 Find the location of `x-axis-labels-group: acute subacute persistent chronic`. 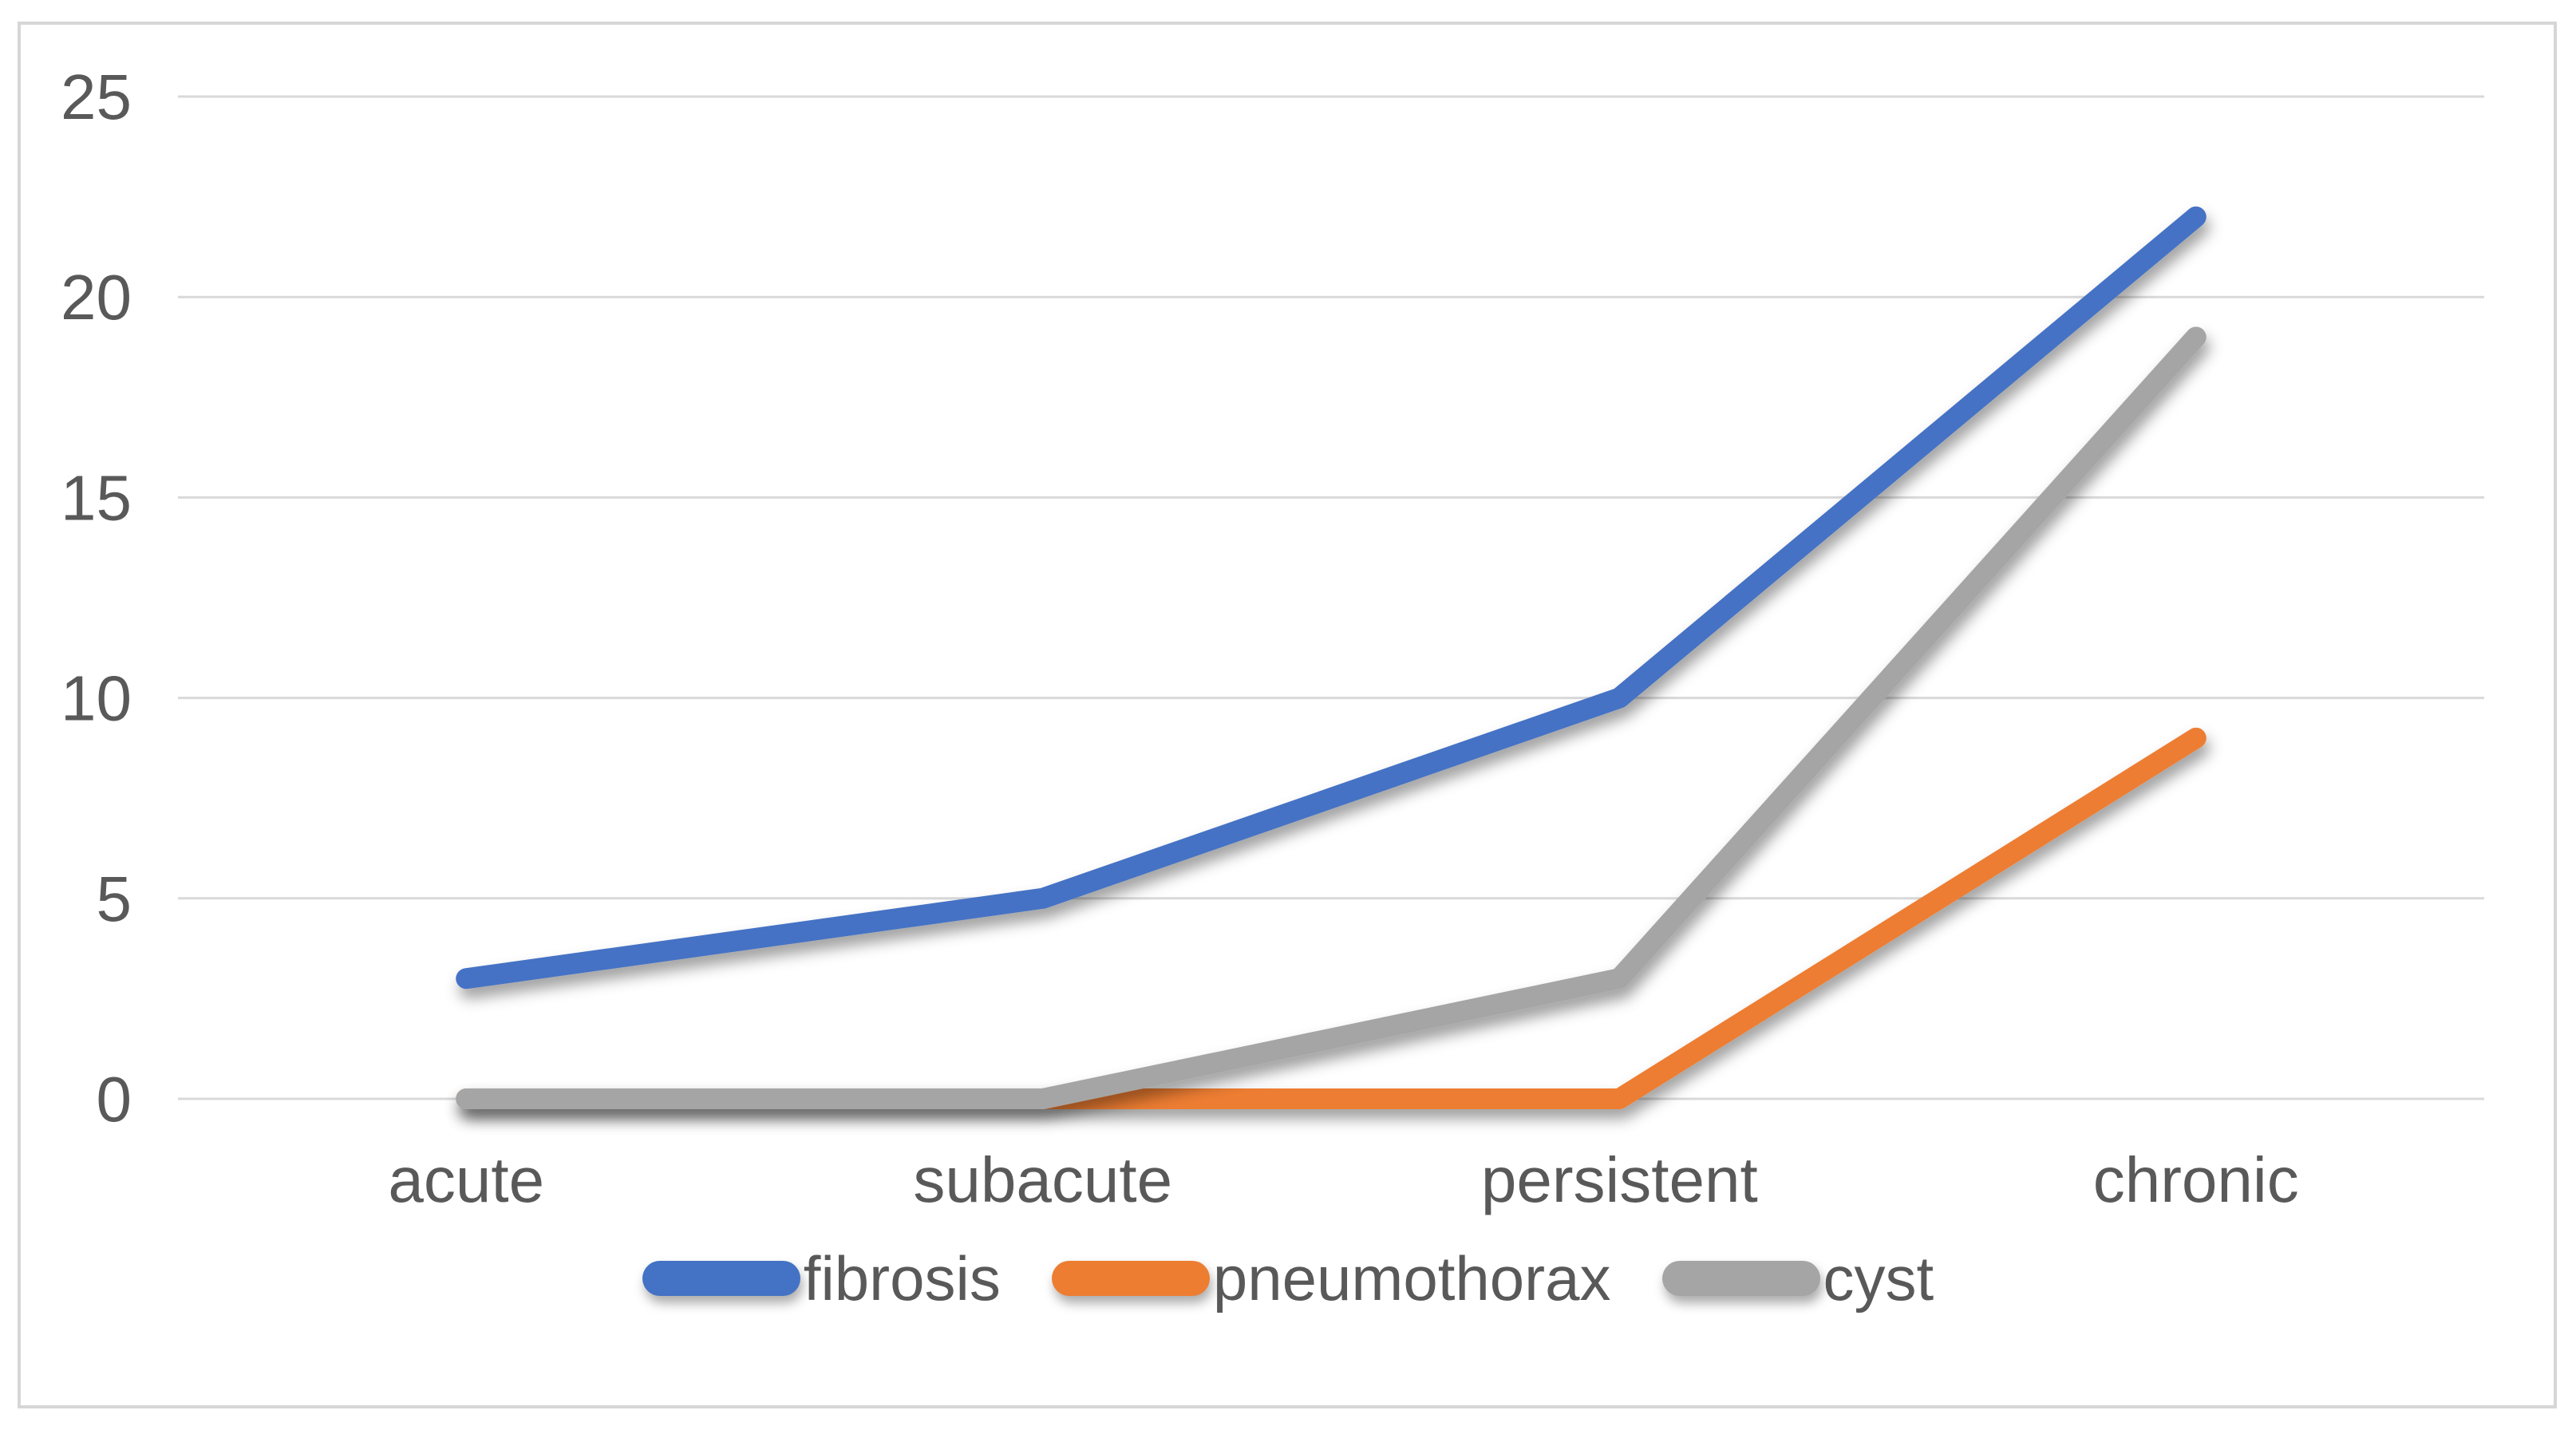

x-axis-labels-group: acute subacute persistent chronic is located at coordinates (1343, 1179).